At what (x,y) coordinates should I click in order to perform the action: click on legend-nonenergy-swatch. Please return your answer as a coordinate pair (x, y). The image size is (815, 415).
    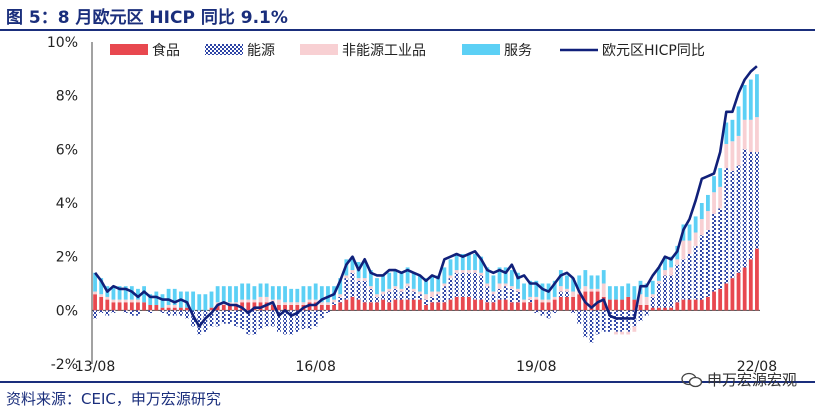
    Looking at the image, I should click on (319, 49).